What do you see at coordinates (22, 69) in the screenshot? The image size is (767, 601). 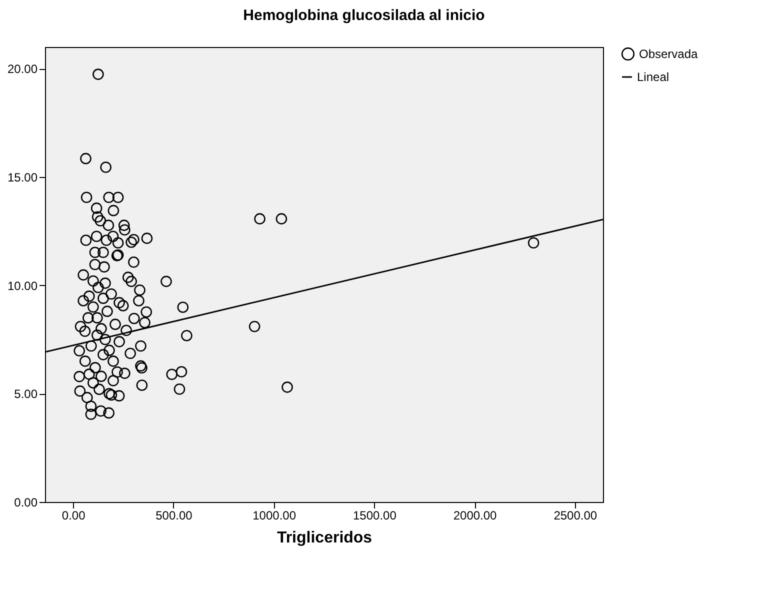 I see `y-tick-label: 20.00` at bounding box center [22, 69].